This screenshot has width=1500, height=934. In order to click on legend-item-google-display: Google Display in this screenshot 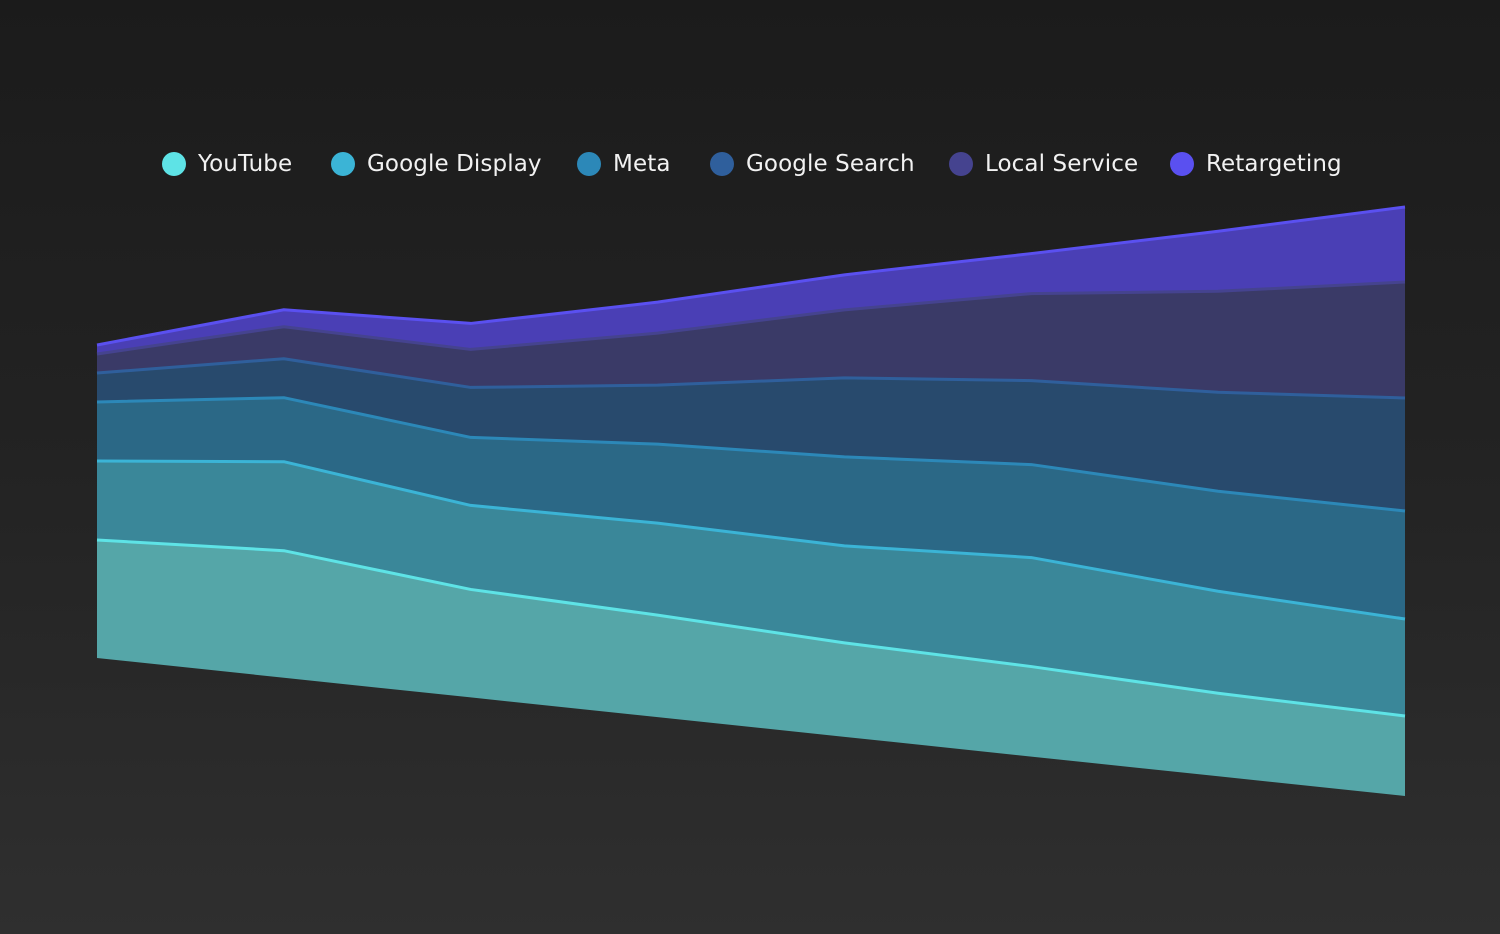, I will do `click(436, 164)`.